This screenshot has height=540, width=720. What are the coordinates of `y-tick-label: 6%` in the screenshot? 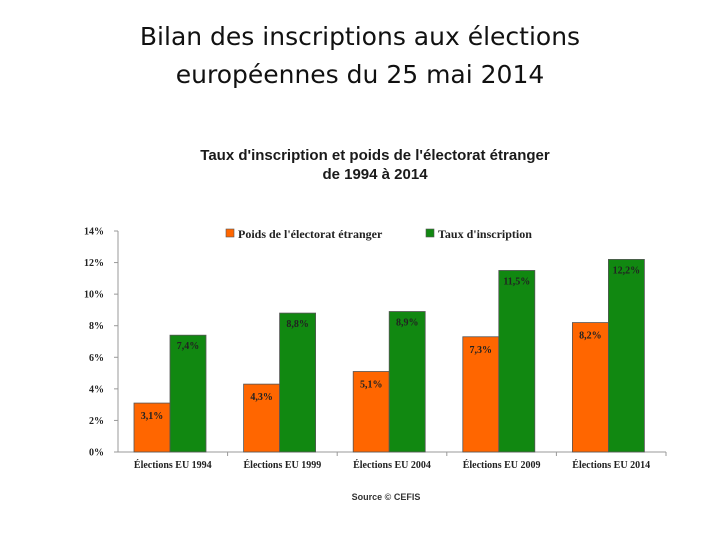 It's located at (96, 358).